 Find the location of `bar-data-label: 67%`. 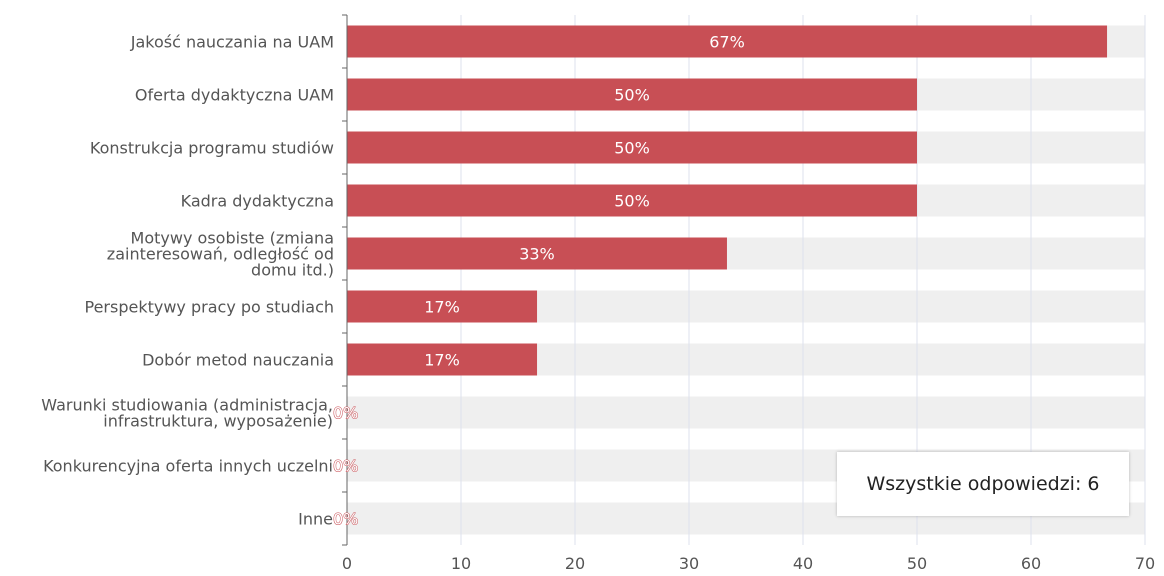

bar-data-label: 67% is located at coordinates (727, 42).